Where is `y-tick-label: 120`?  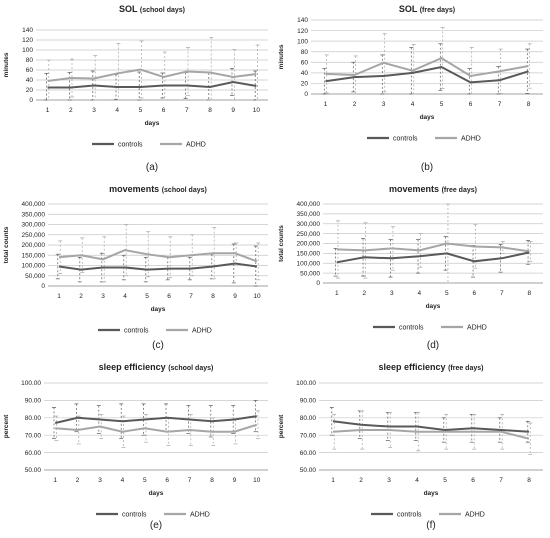
y-tick-label: 120 is located at coordinates (302, 31).